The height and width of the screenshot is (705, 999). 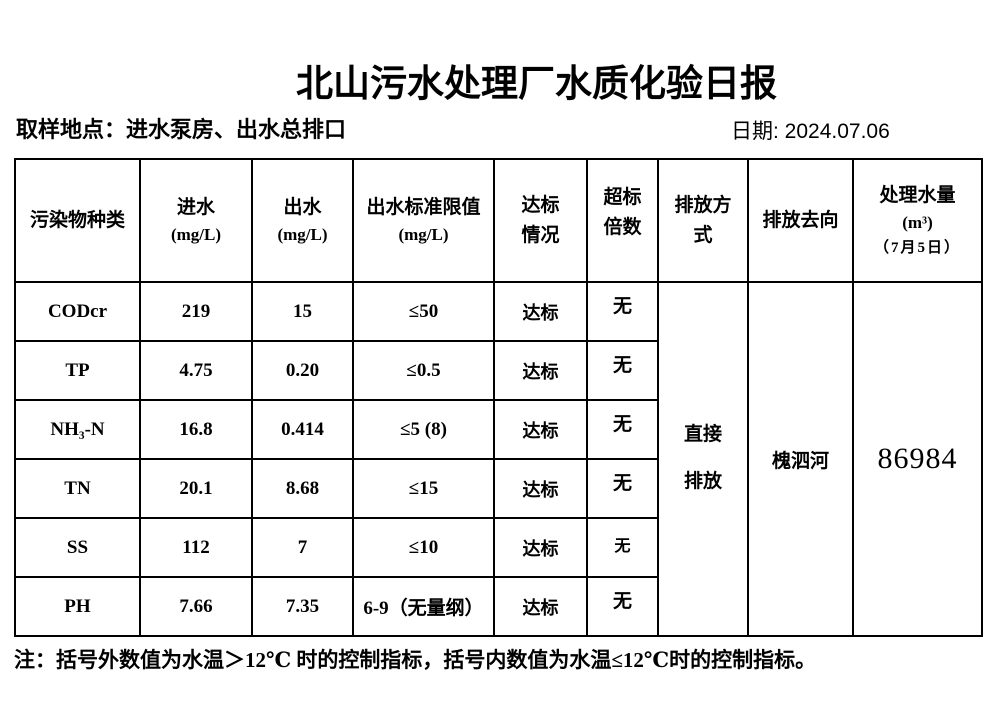 I want to click on cell-limit: ≤5 (8), so click(x=423, y=429).